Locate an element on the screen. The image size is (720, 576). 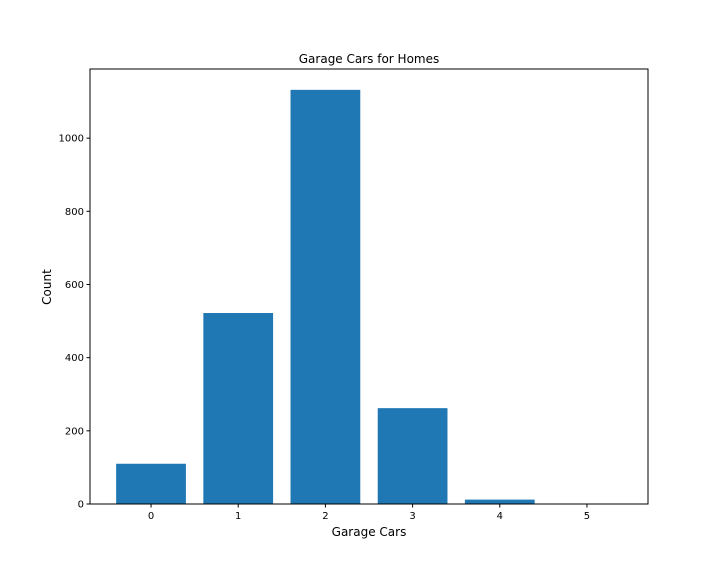
chart-title: Garage Cars for Homes is located at coordinates (369, 59).